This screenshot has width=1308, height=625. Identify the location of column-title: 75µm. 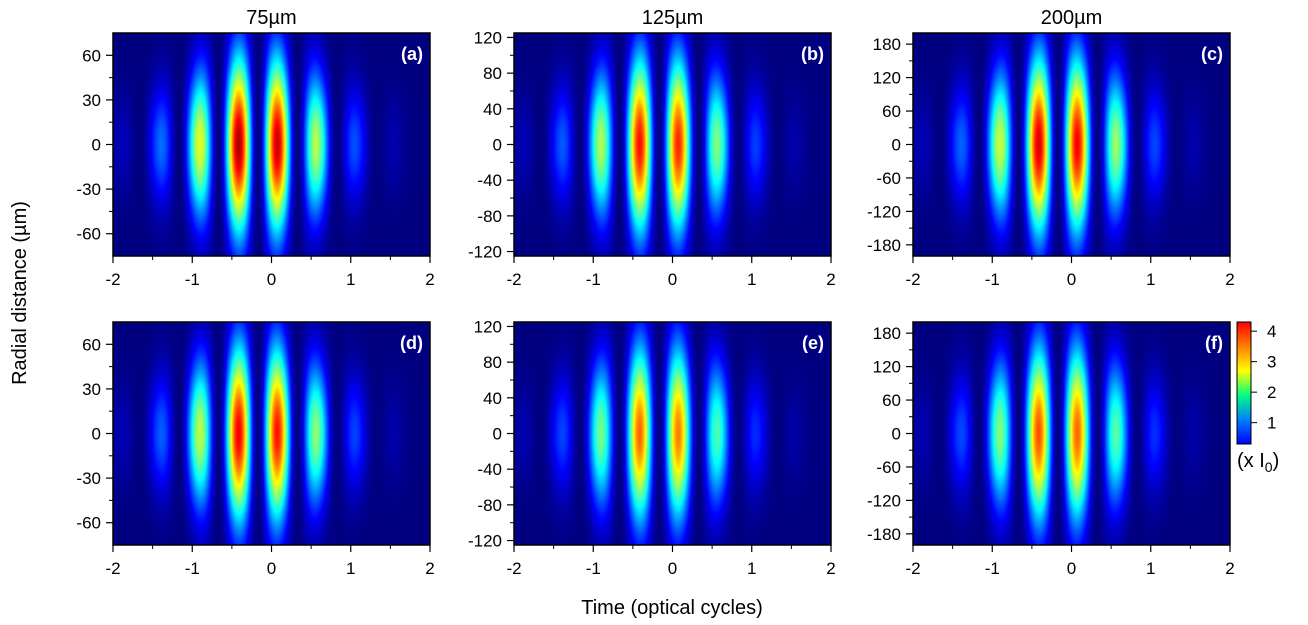
(271, 18).